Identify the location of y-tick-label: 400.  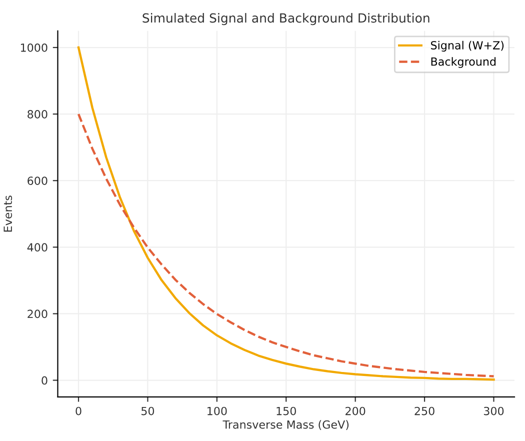
(37, 247).